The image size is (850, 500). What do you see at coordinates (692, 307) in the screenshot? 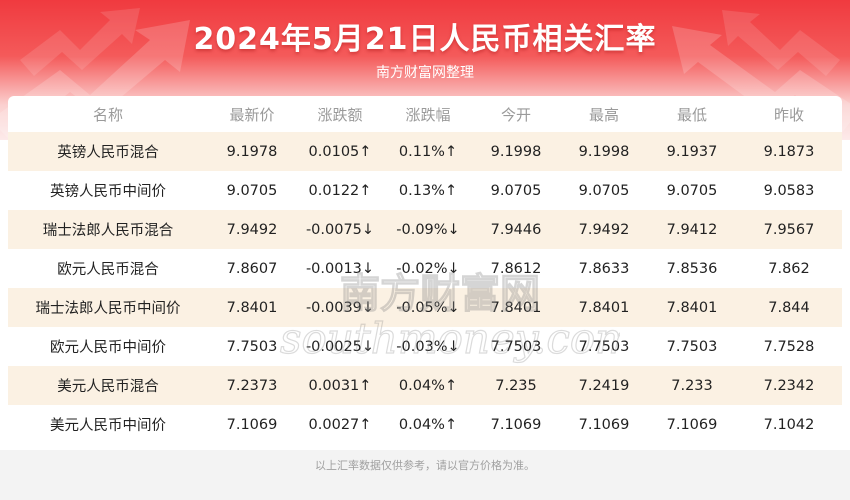
I see `low-price: 7.8401` at bounding box center [692, 307].